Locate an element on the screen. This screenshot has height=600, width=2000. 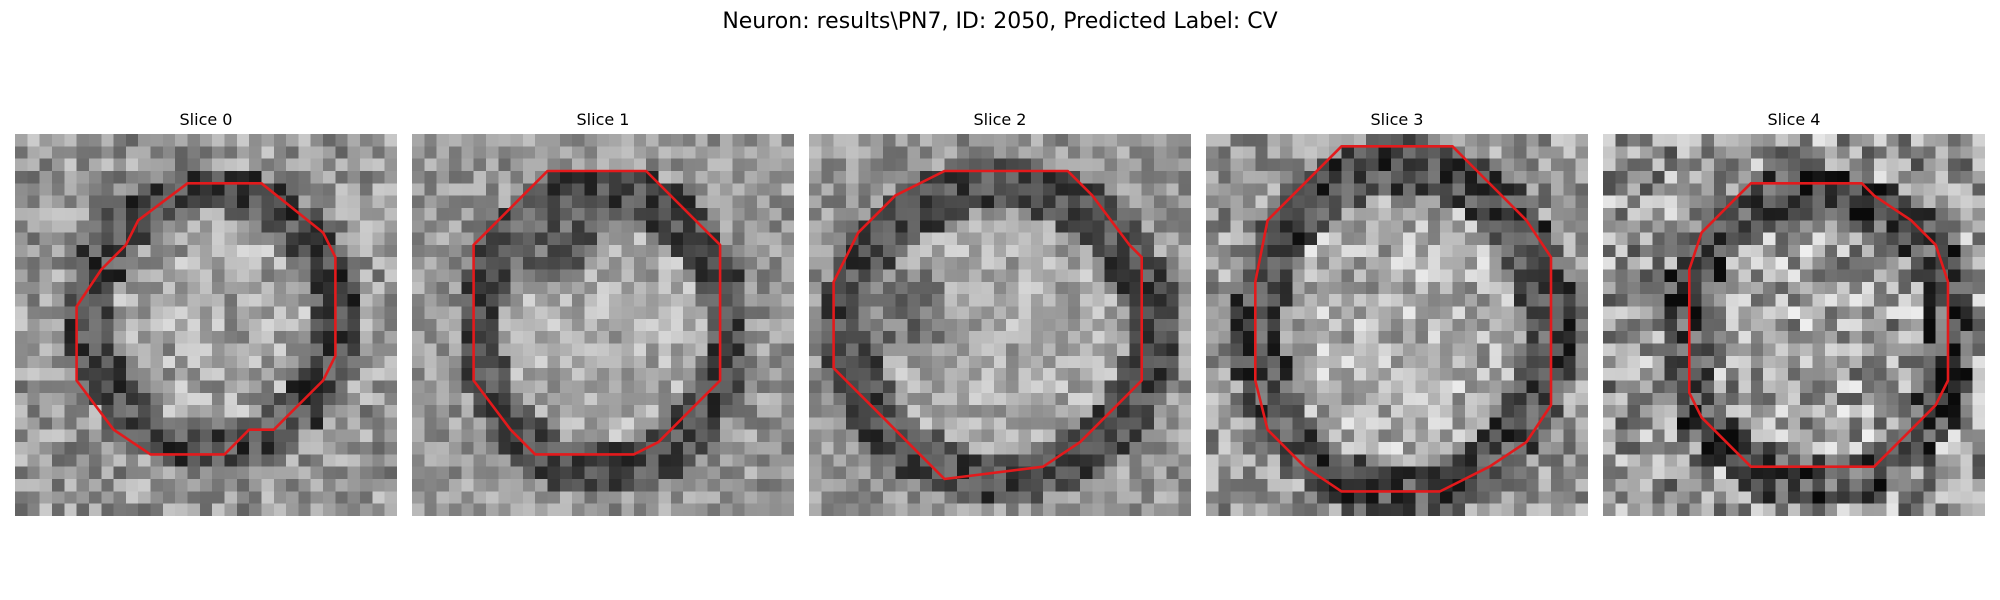
slice-title: Slice 2 is located at coordinates (1000, 119).